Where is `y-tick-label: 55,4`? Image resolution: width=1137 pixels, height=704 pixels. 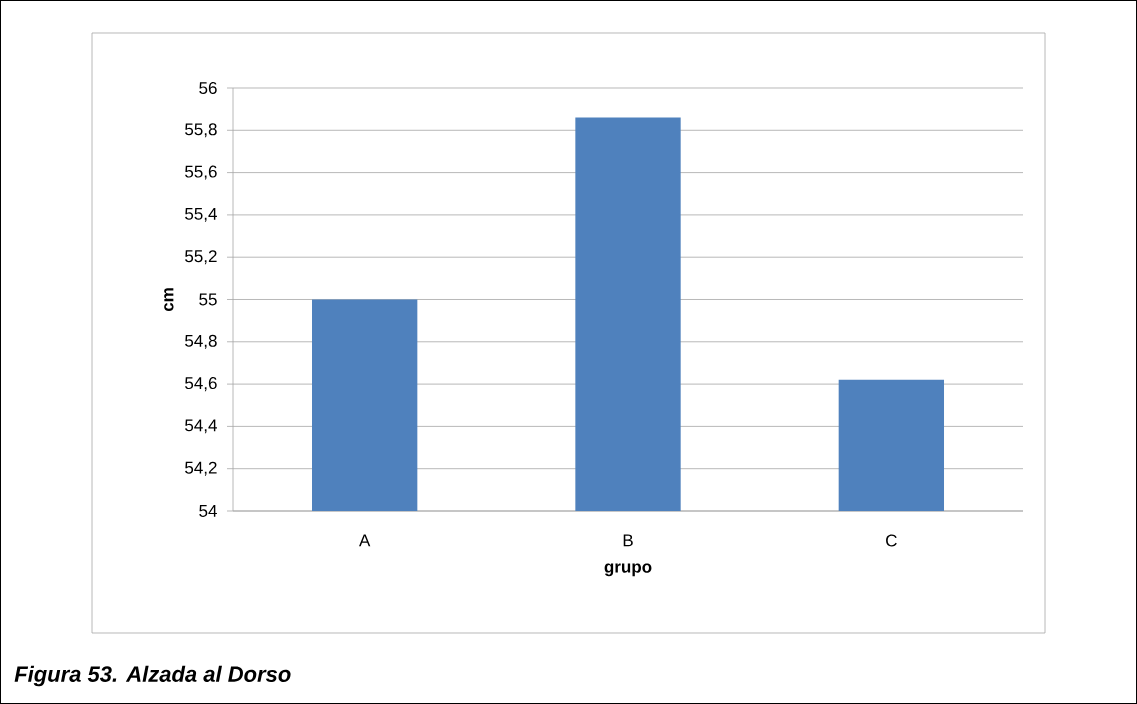 y-tick-label: 55,4 is located at coordinates (201, 214).